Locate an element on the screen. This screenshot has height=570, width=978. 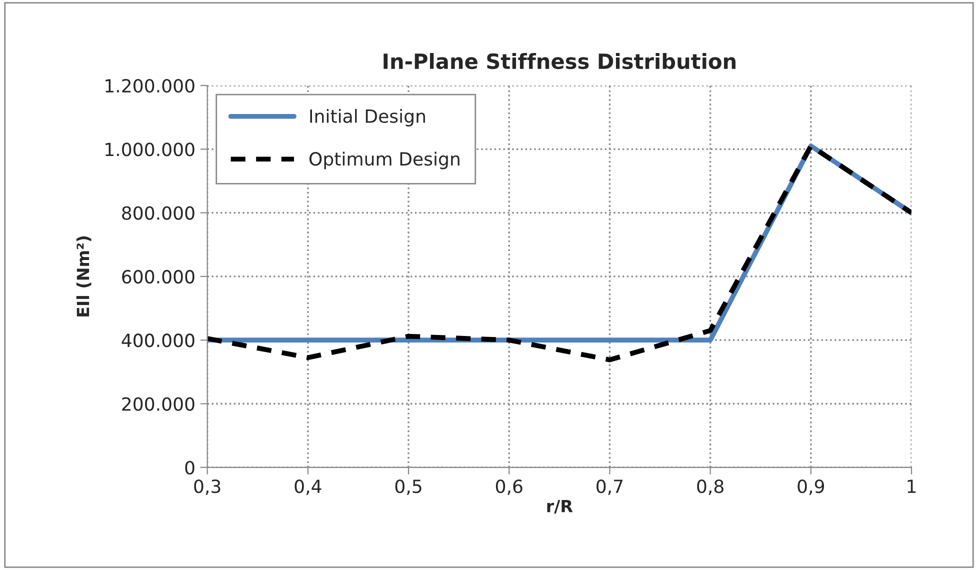
y-axis-title: EIl (Nm²) is located at coordinates (84, 276).